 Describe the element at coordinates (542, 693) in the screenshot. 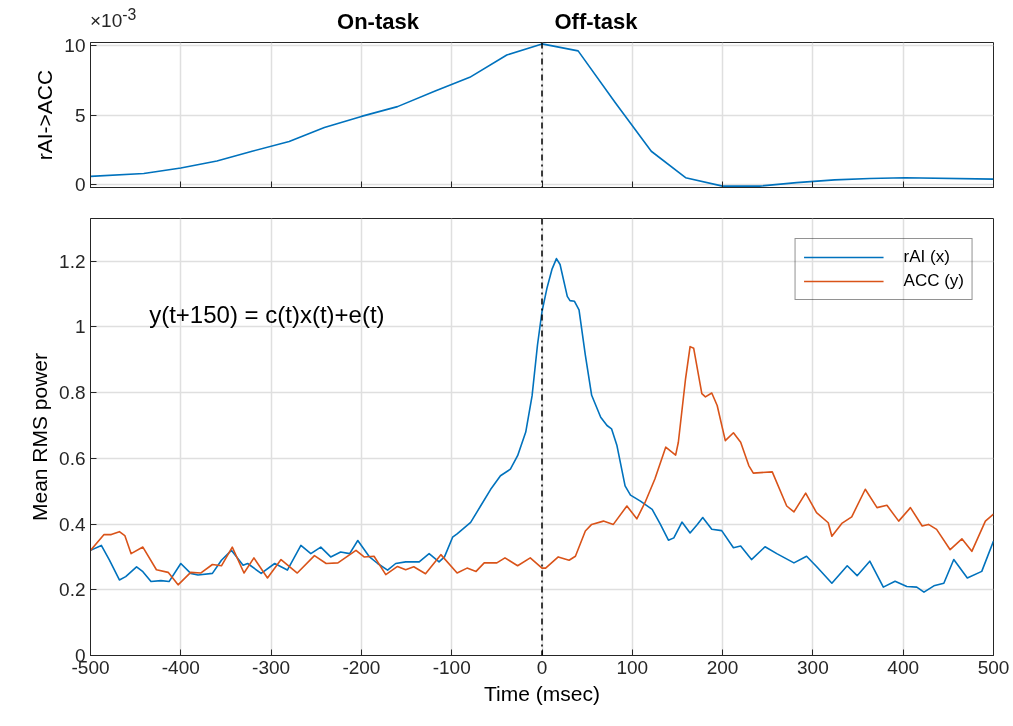

I see `x-axis-title: Time (msec)` at that location.